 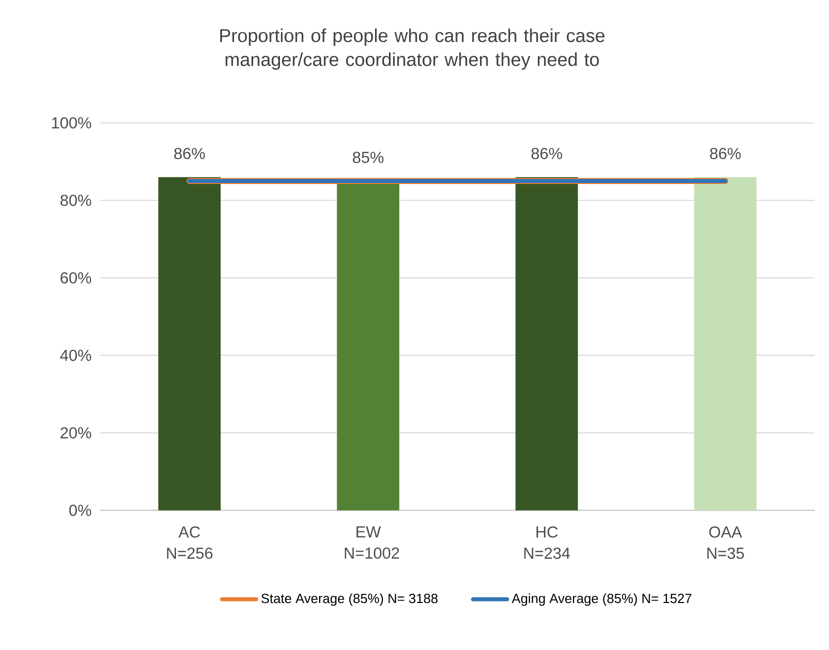 What do you see at coordinates (76, 432) in the screenshot?
I see `y-tick-label: 20%` at bounding box center [76, 432].